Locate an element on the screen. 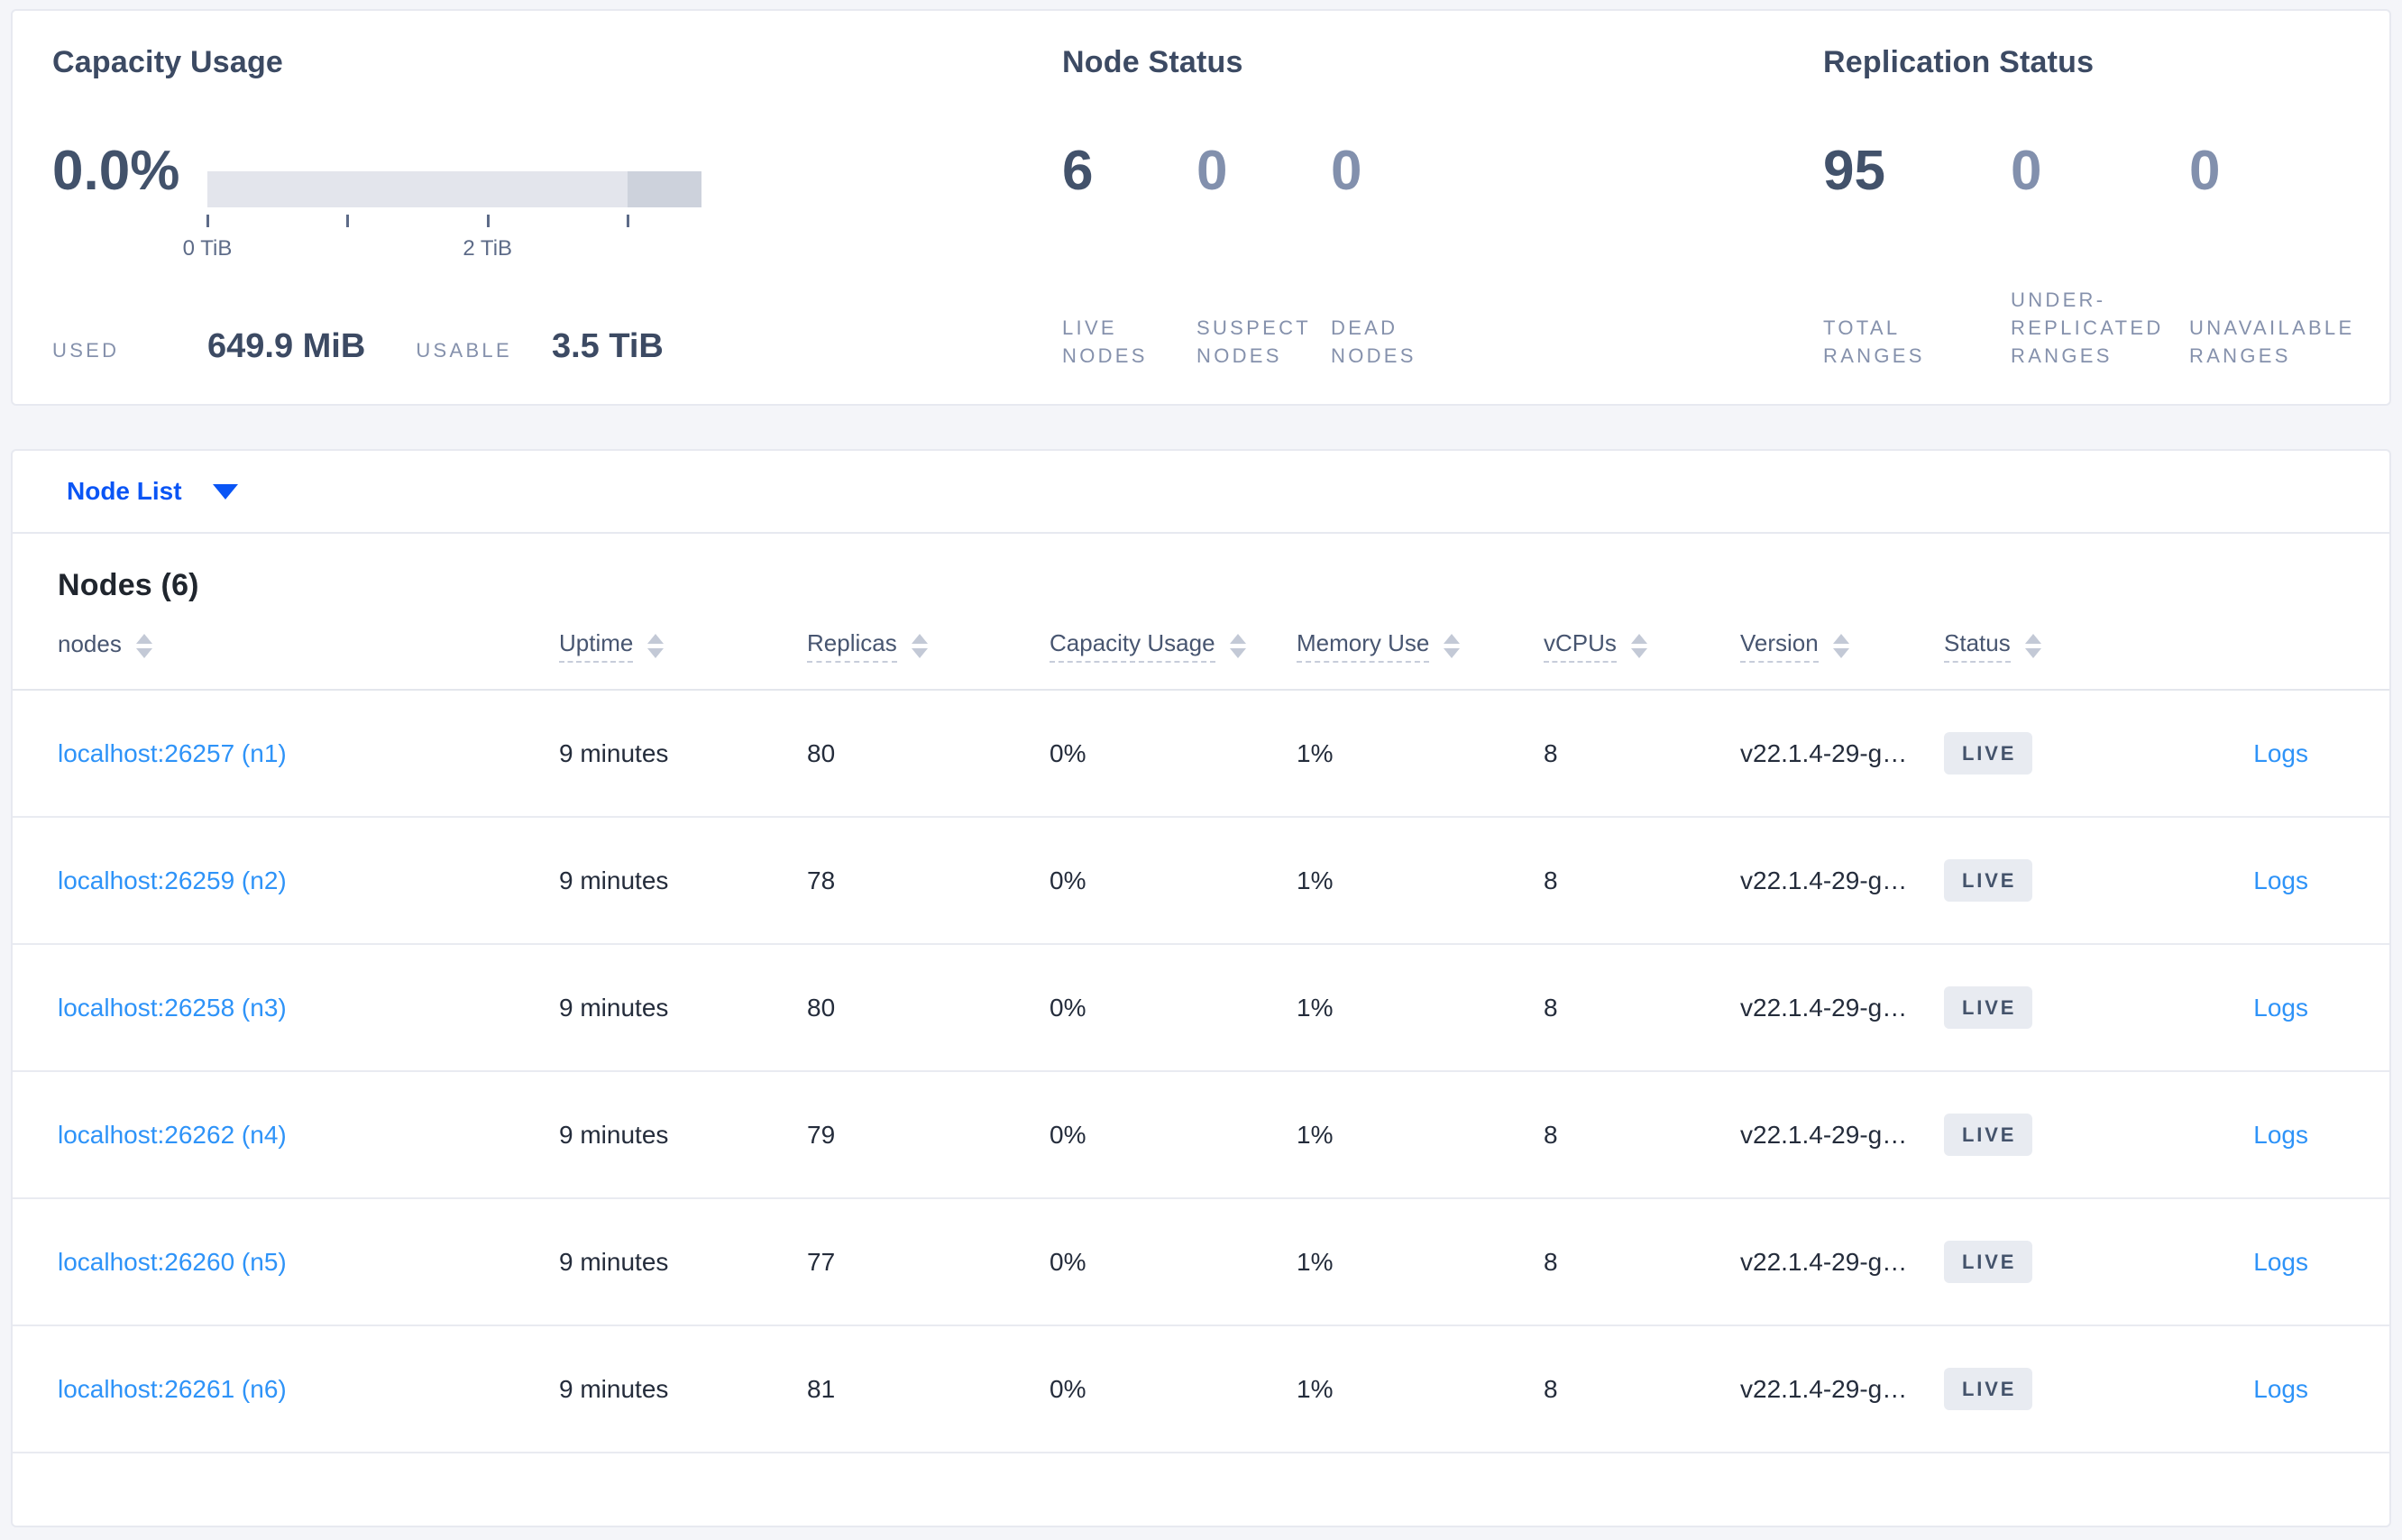 The width and height of the screenshot is (2402, 1540). stat-label: UNDER-REPLICATED RANGES is located at coordinates (2087, 328).